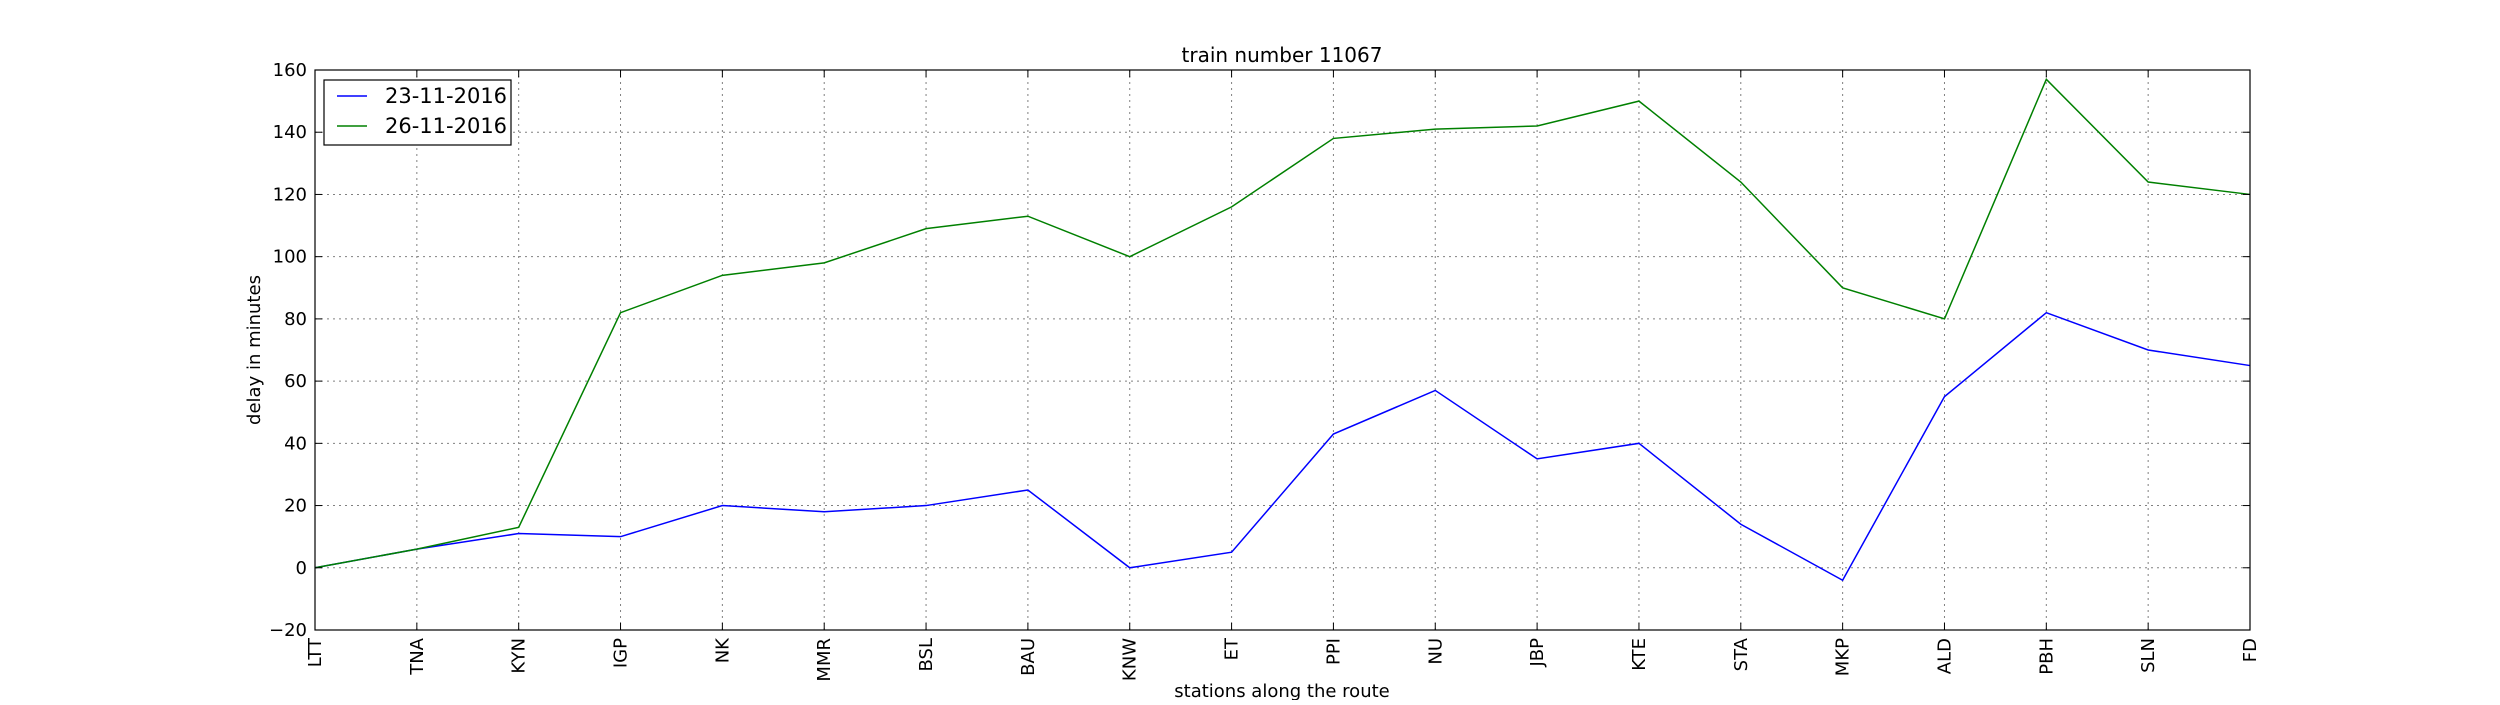 The image size is (2500, 705). What do you see at coordinates (621, 653) in the screenshot?
I see `x-tick-label: IGP` at bounding box center [621, 653].